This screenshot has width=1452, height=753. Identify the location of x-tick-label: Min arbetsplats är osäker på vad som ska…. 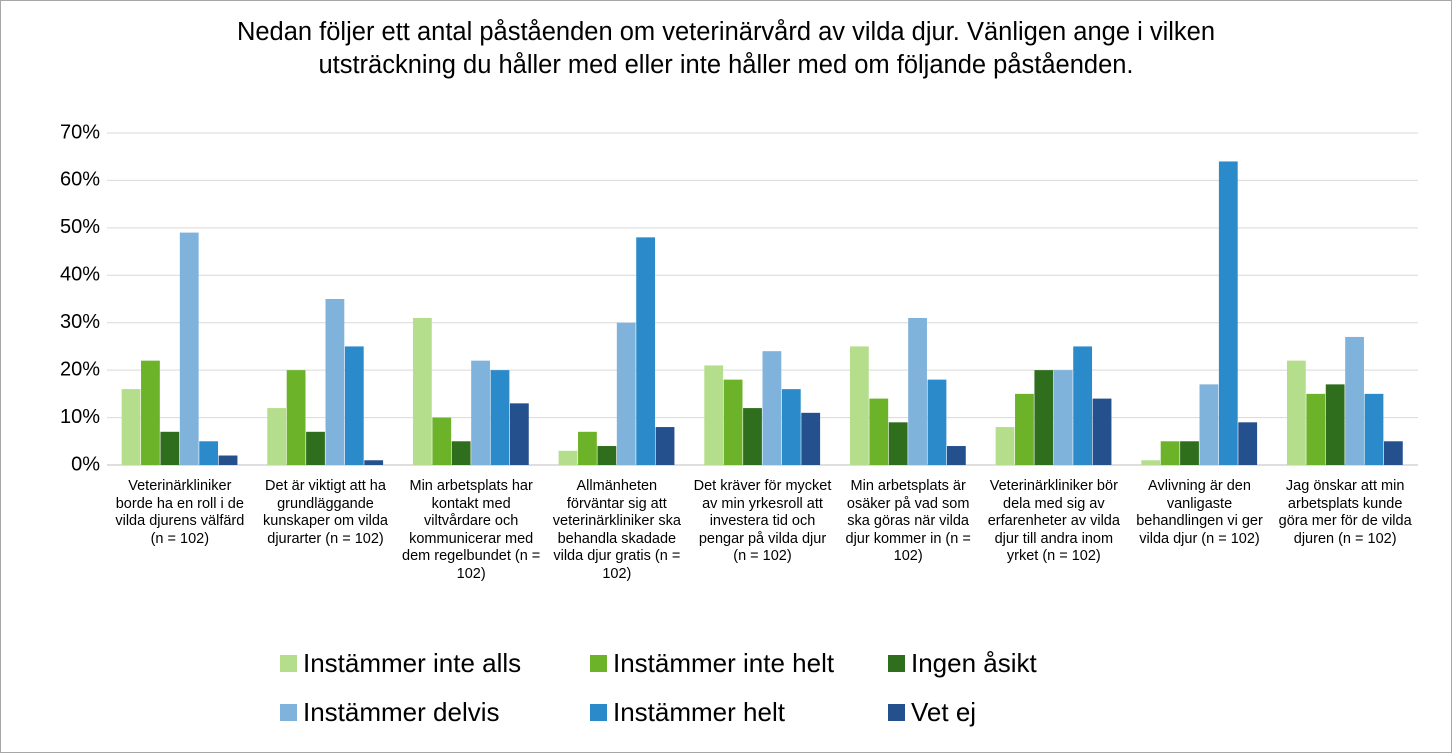
(908, 521).